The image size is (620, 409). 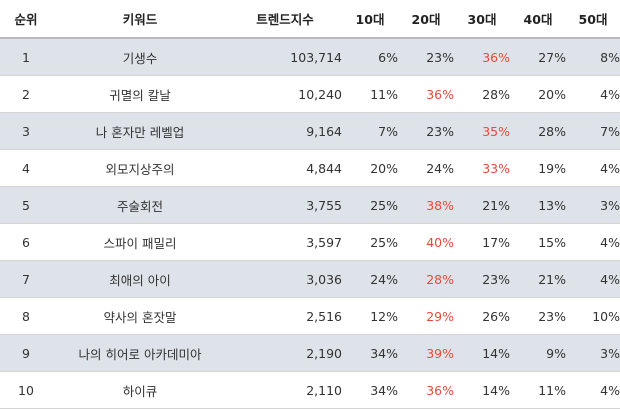 What do you see at coordinates (538, 279) in the screenshot?
I see `age-40s-cell: 21%` at bounding box center [538, 279].